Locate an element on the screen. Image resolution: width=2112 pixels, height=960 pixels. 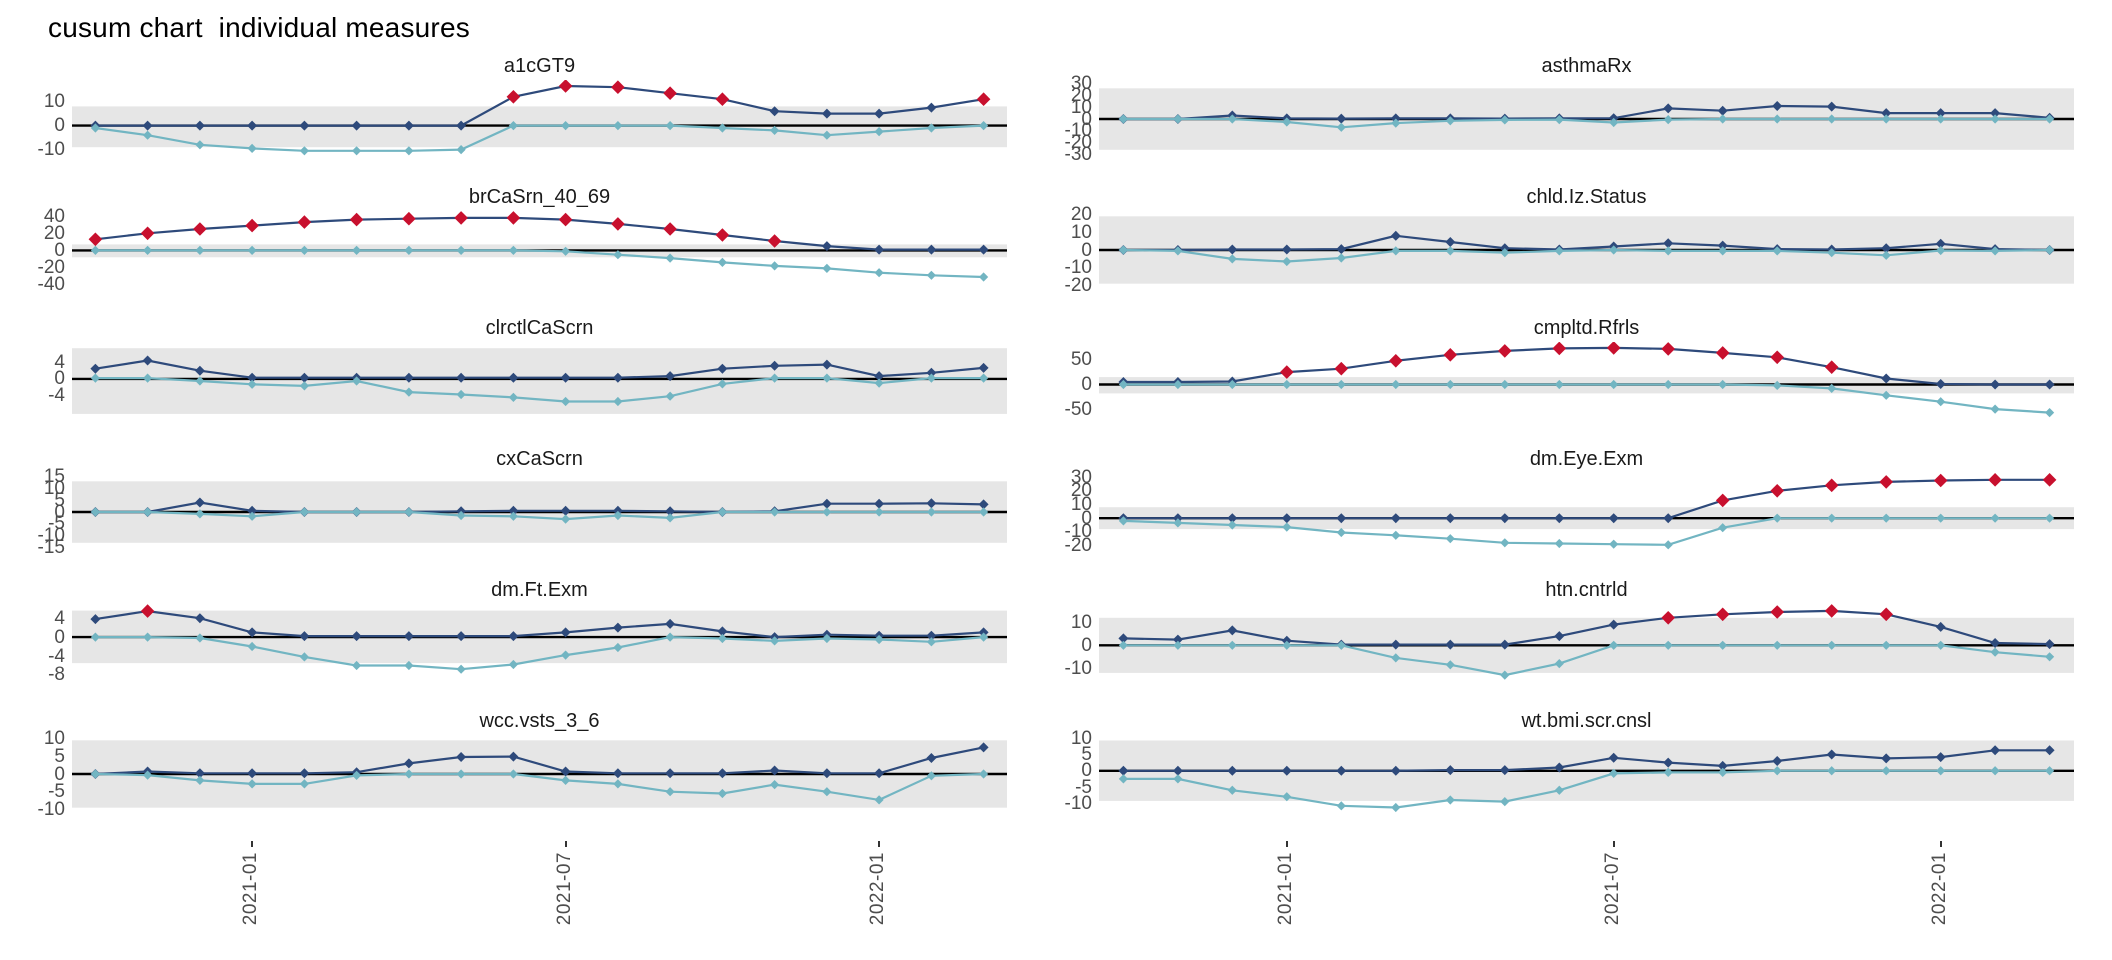
facet-brCaSrn_40_69: brCaSrn_40_69 40 20 0 -20 -40 is located at coordinates (513, 239).